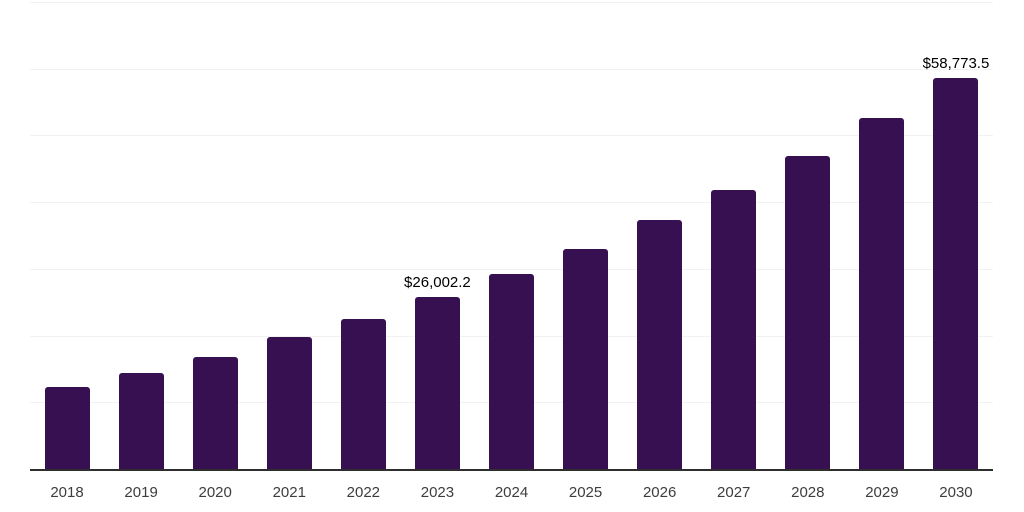 The image size is (1024, 512). I want to click on x-tick-label-2019: 2019, so click(141, 492).